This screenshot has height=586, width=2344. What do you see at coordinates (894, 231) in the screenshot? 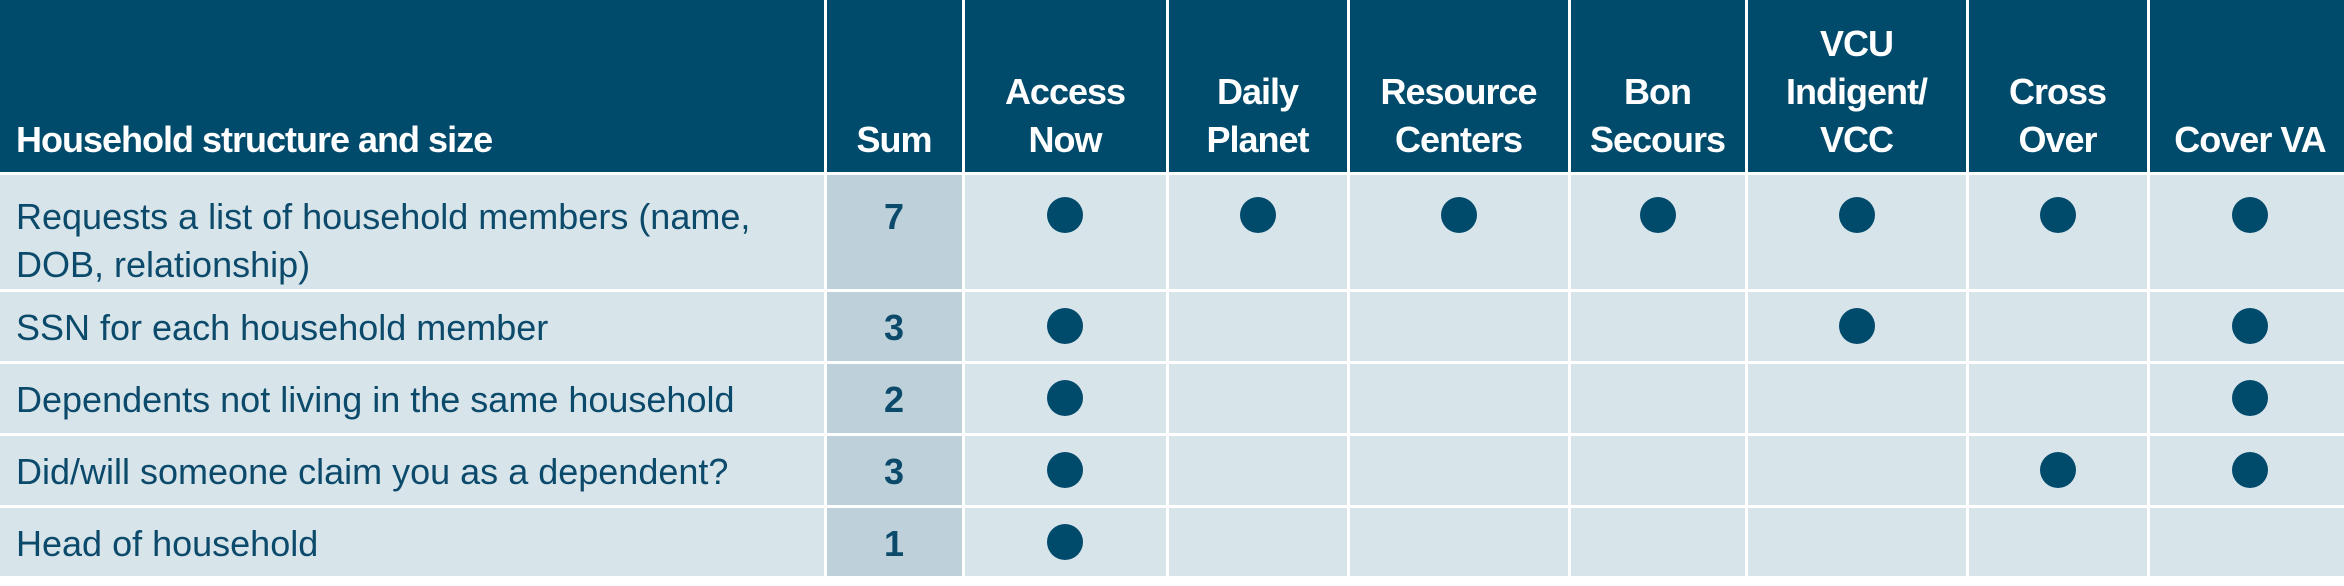
I see `row-sum: 7` at bounding box center [894, 231].